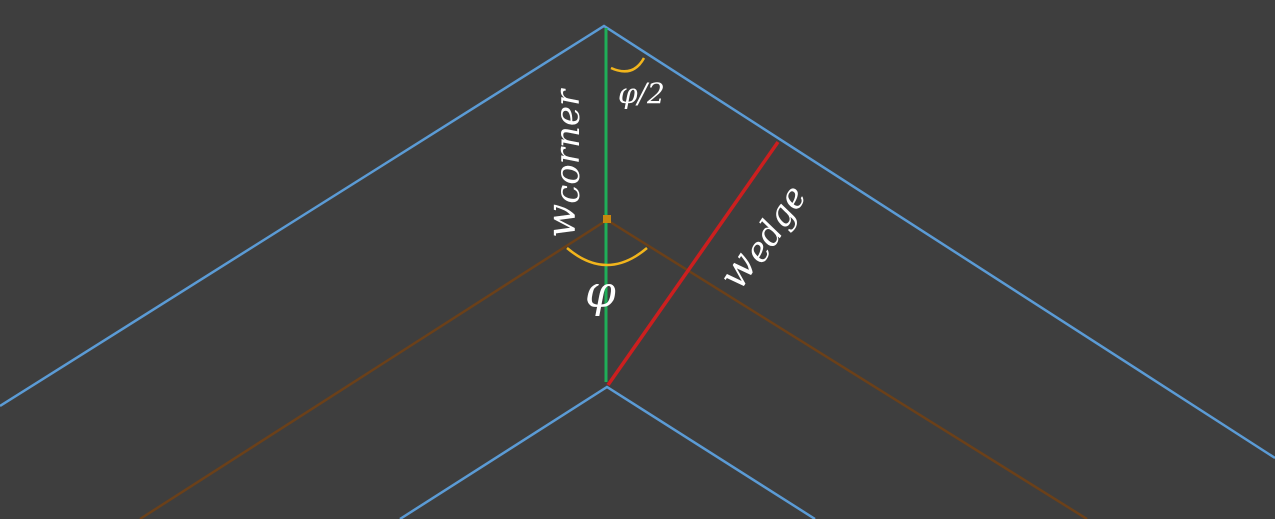 The image size is (1275, 519). I want to click on angle-arc-phi-half, so click(628, 65).